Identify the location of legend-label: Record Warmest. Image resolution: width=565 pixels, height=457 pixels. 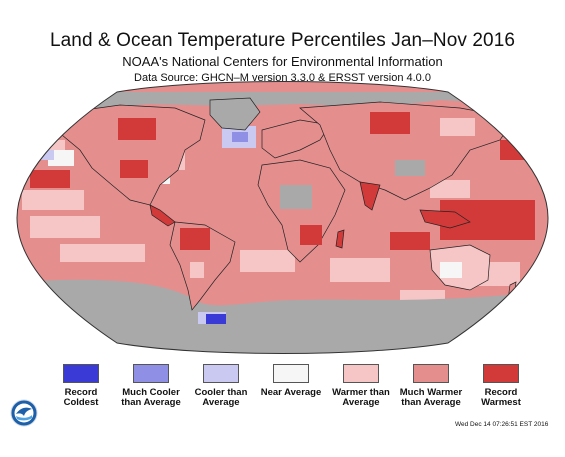
(501, 397).